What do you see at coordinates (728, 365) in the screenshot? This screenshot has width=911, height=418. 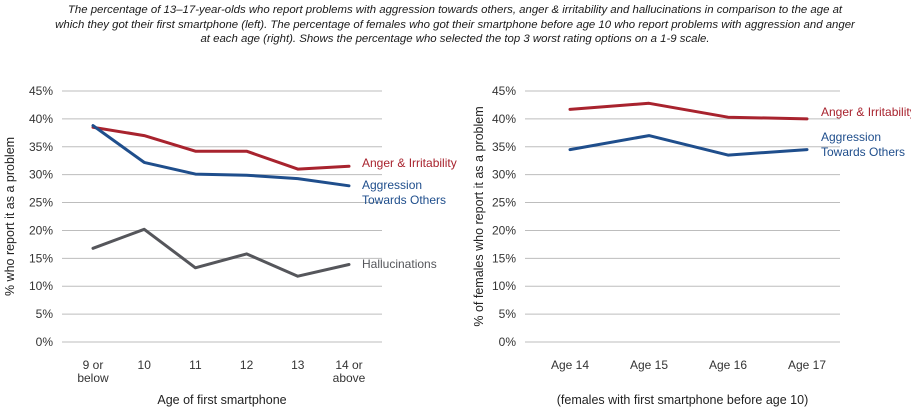 I see `x-tick-label: Age 16` at bounding box center [728, 365].